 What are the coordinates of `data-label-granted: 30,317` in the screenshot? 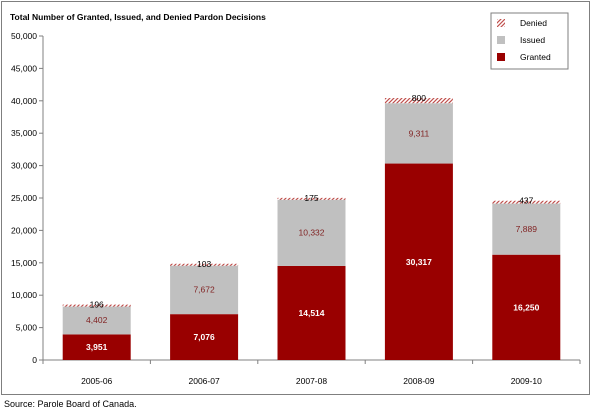 It's located at (419, 262).